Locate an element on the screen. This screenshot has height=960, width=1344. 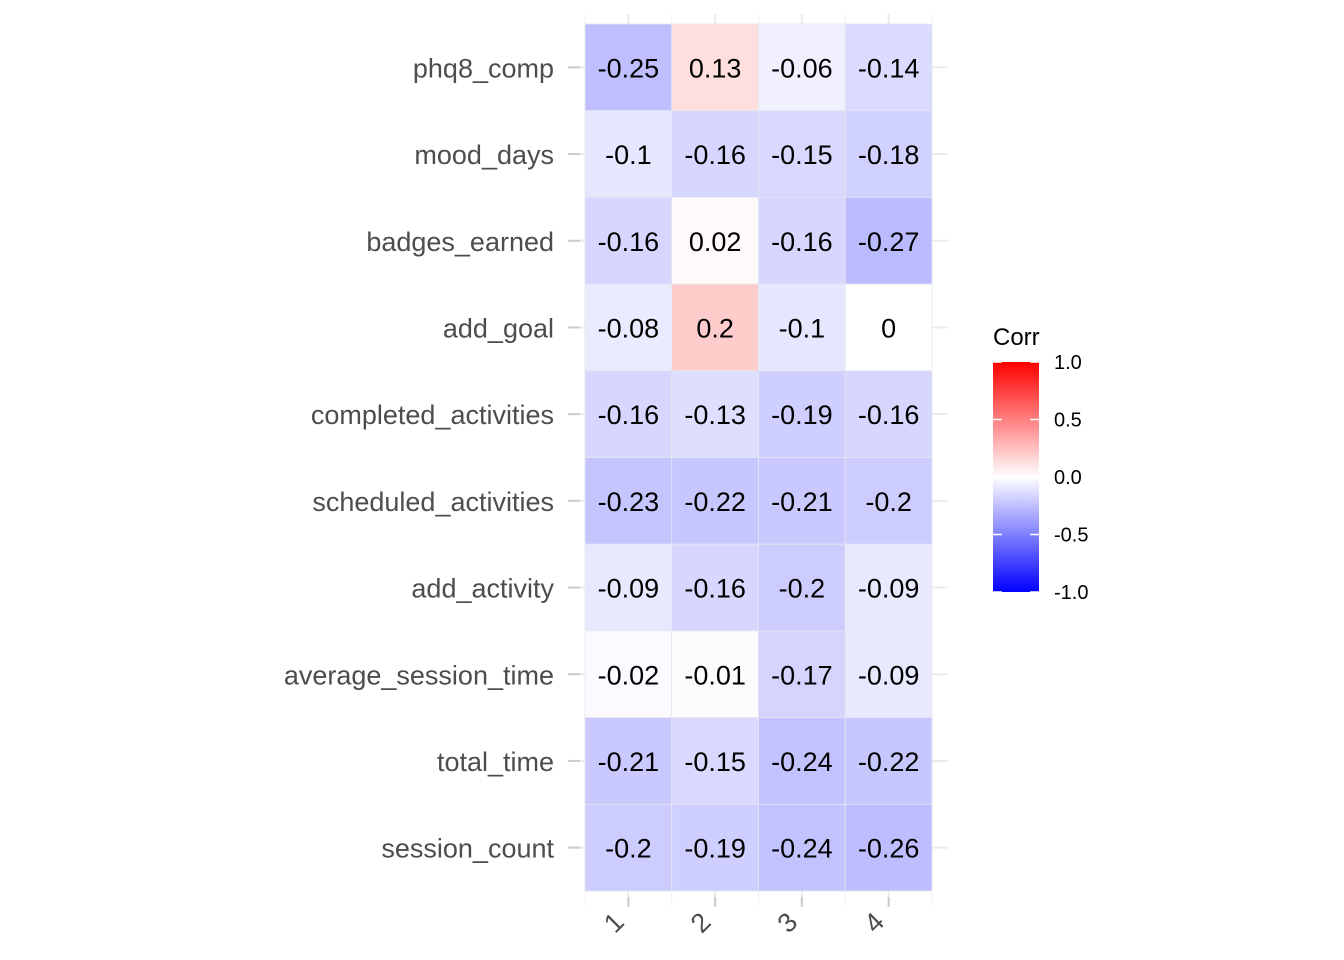
cell-value-label: -0.23 is located at coordinates (629, 502).